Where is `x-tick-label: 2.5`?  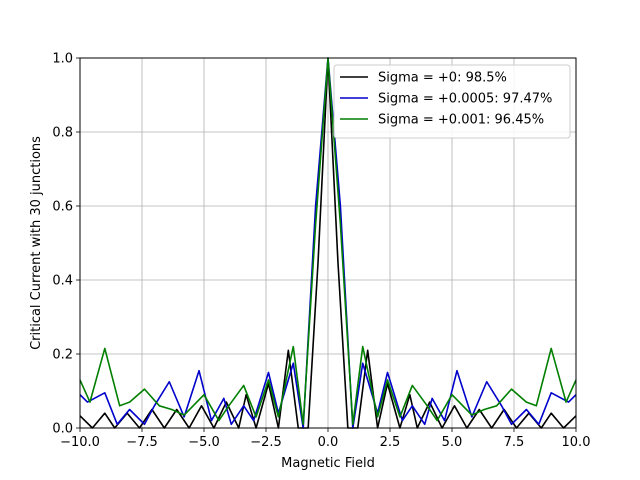
x-tick-label: 2.5 is located at coordinates (390, 442).